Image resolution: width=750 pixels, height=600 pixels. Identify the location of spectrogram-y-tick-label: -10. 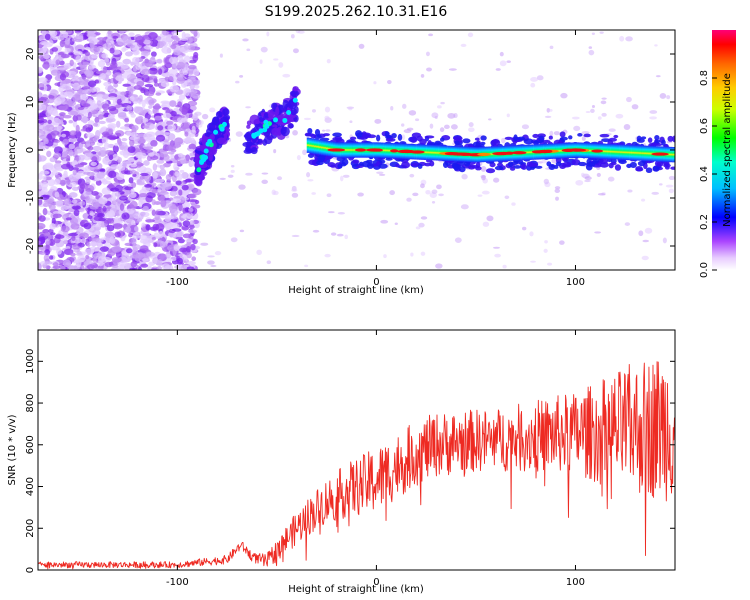
(30, 198).